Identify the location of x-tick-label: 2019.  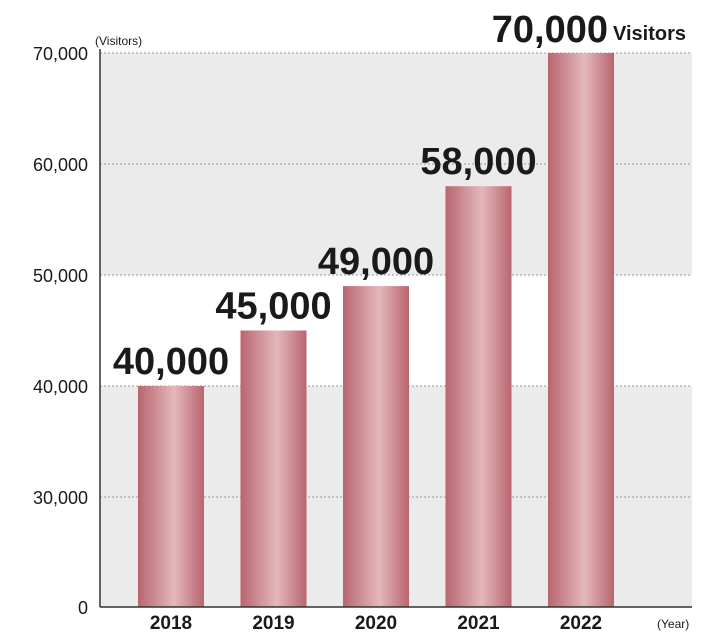
(273, 622).